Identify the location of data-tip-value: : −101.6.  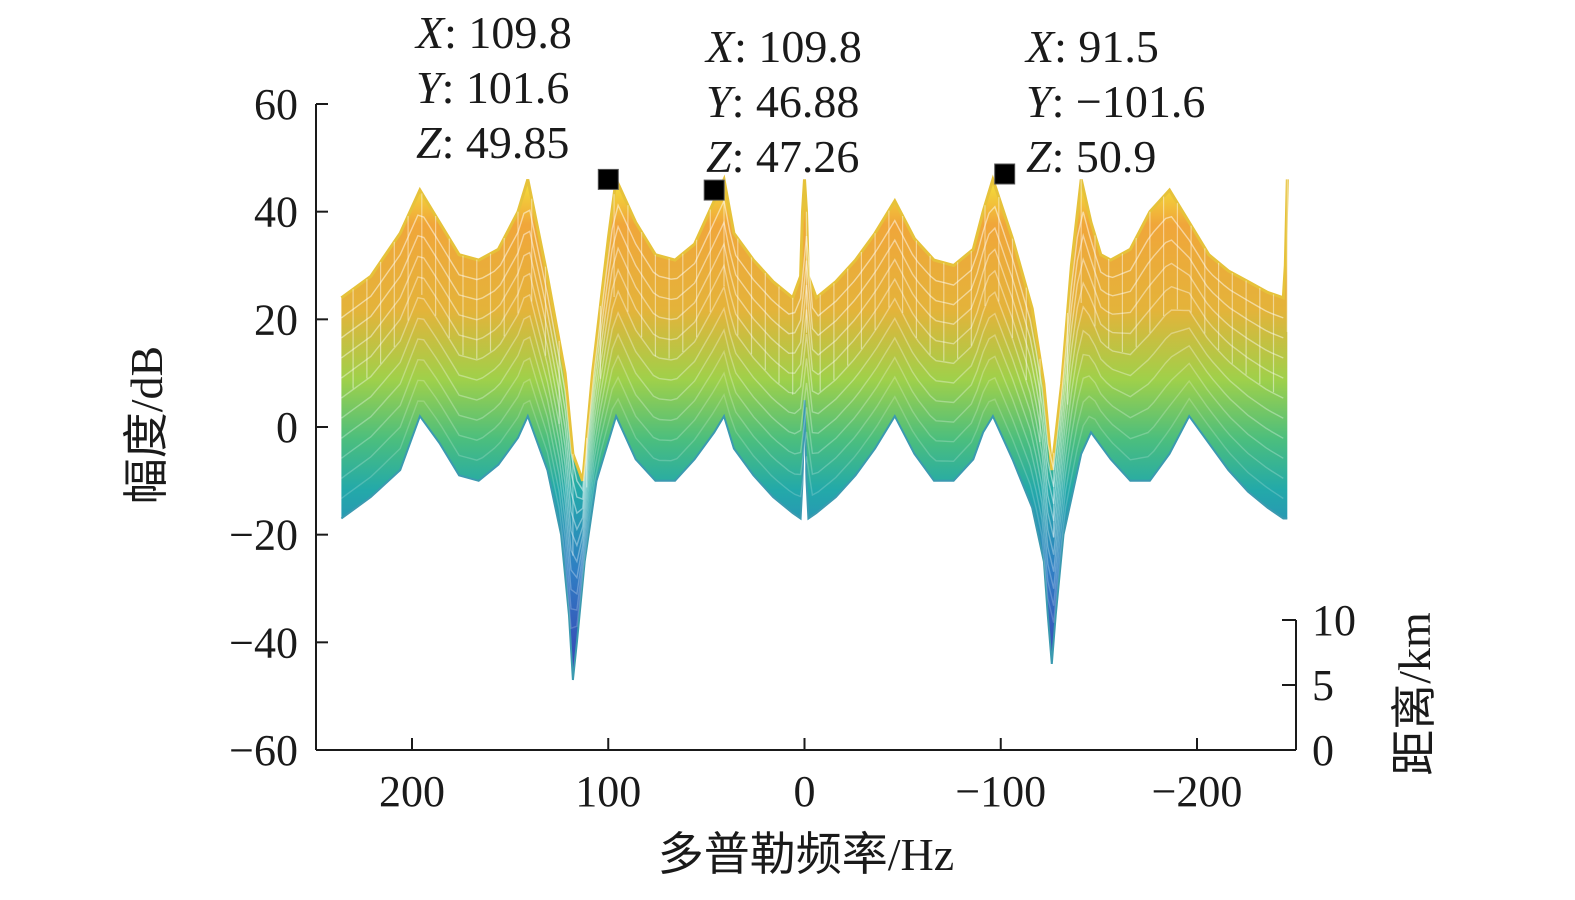
(1129, 101).